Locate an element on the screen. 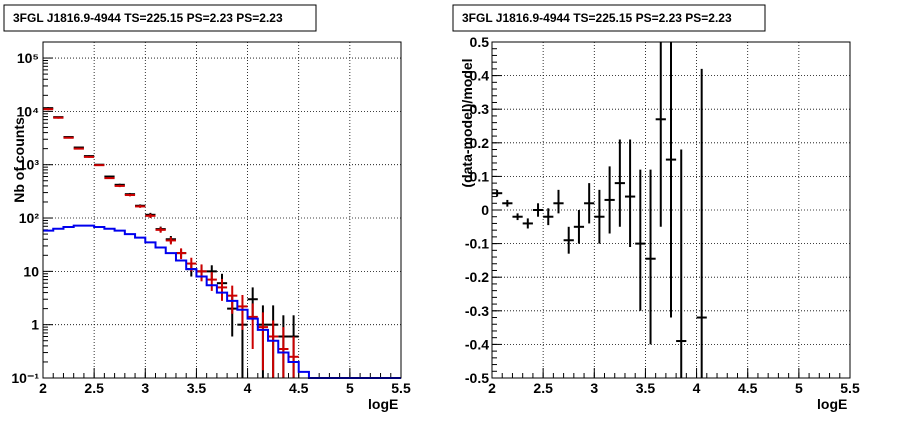 The width and height of the screenshot is (898, 421). counts-xlabel: logE is located at coordinates (383, 404).